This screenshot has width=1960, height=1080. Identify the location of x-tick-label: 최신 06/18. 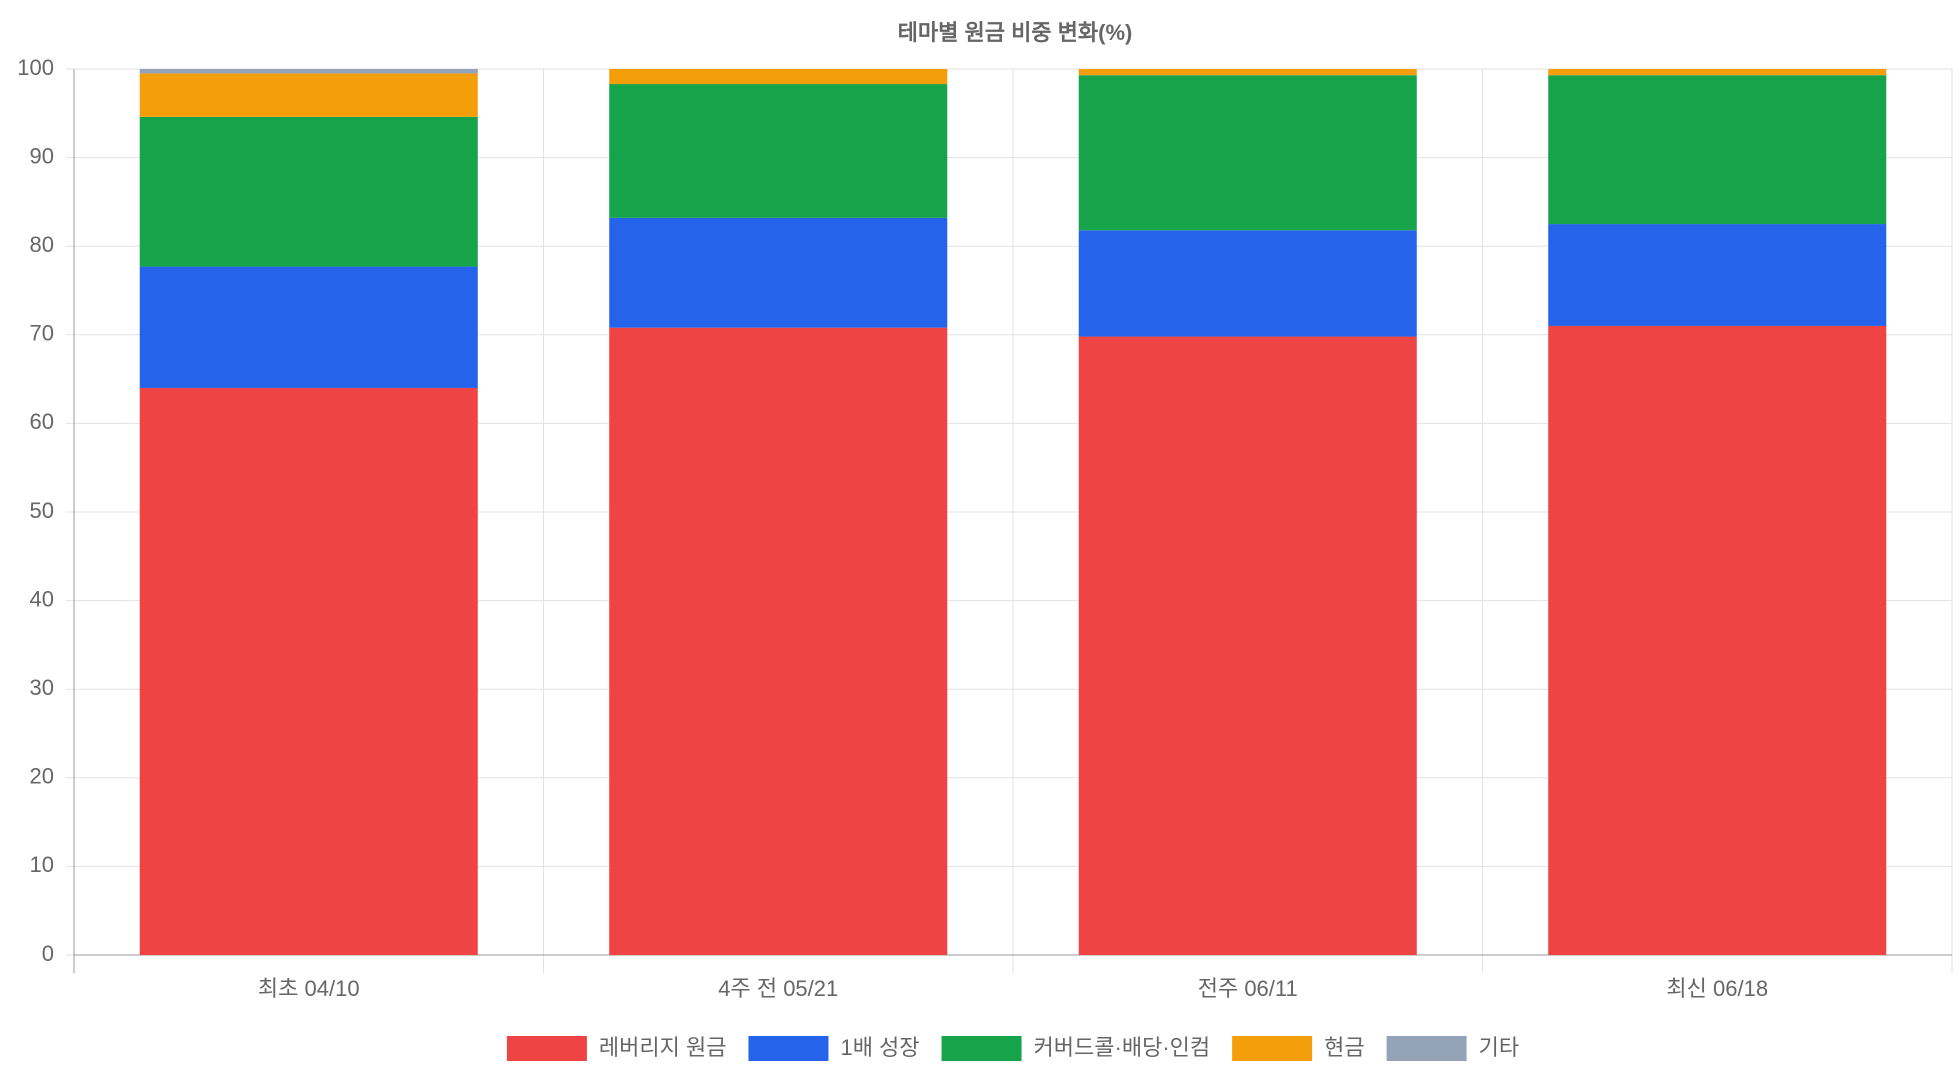
(1717, 988).